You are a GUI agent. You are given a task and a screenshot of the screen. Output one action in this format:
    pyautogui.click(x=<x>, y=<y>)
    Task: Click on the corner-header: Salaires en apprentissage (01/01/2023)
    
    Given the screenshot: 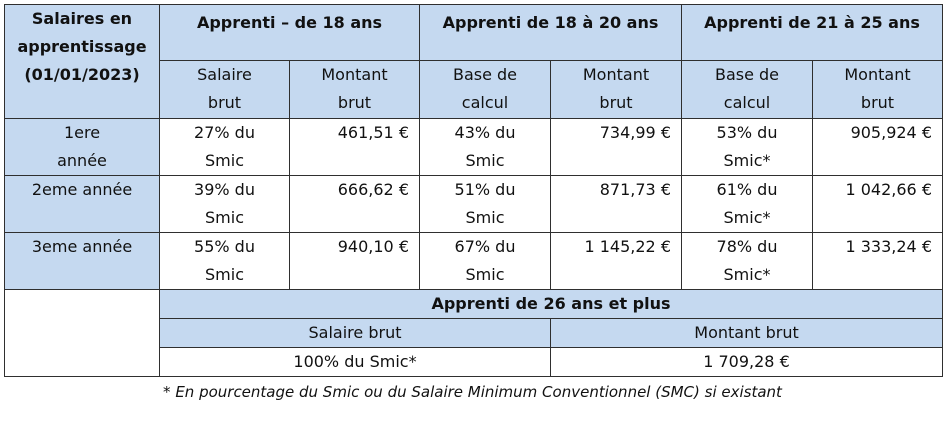 What is the action you would take?
    pyautogui.click(x=82, y=61)
    